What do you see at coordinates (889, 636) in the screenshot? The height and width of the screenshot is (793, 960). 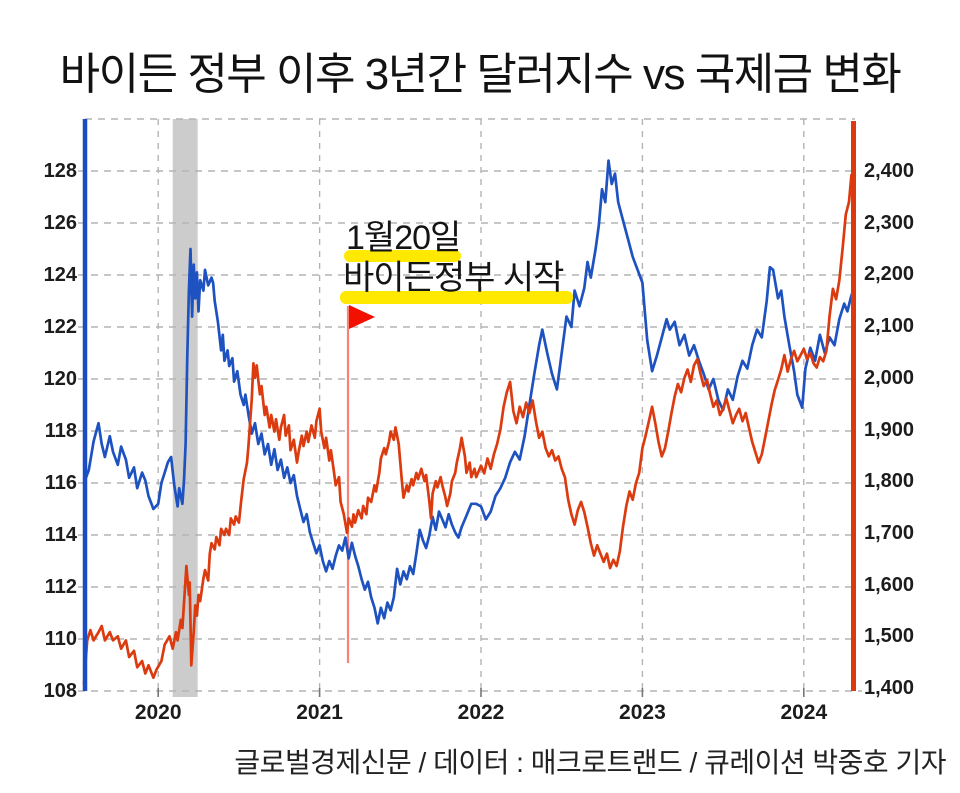 I see `right-axis-label: 1,500` at bounding box center [889, 636].